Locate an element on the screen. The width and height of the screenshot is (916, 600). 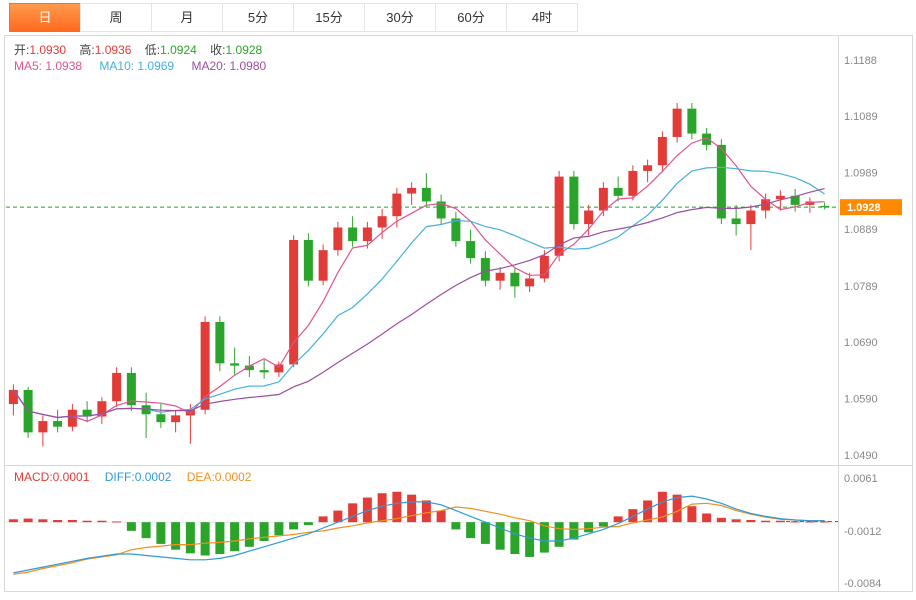
timeframe-tabbar: 日 周 月 5分 15分 30分 60分 4时 is located at coordinates (293, 17).